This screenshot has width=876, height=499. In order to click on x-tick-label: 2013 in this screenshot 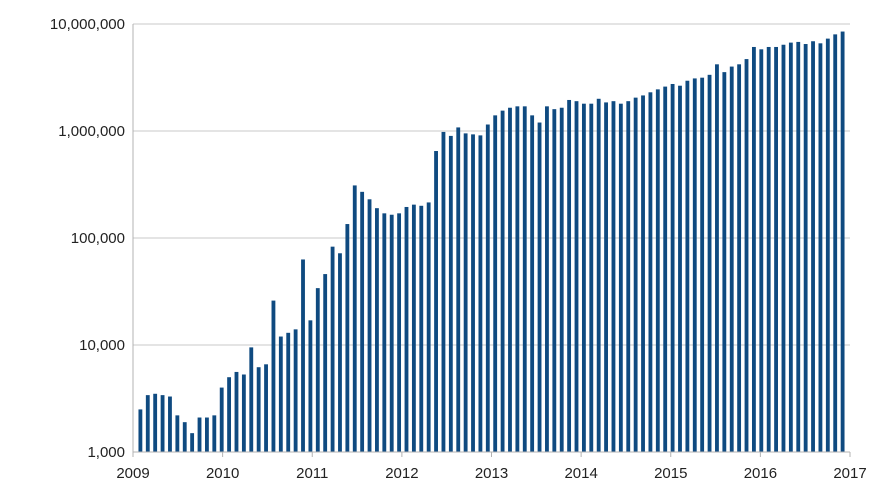, I will do `click(491, 473)`.